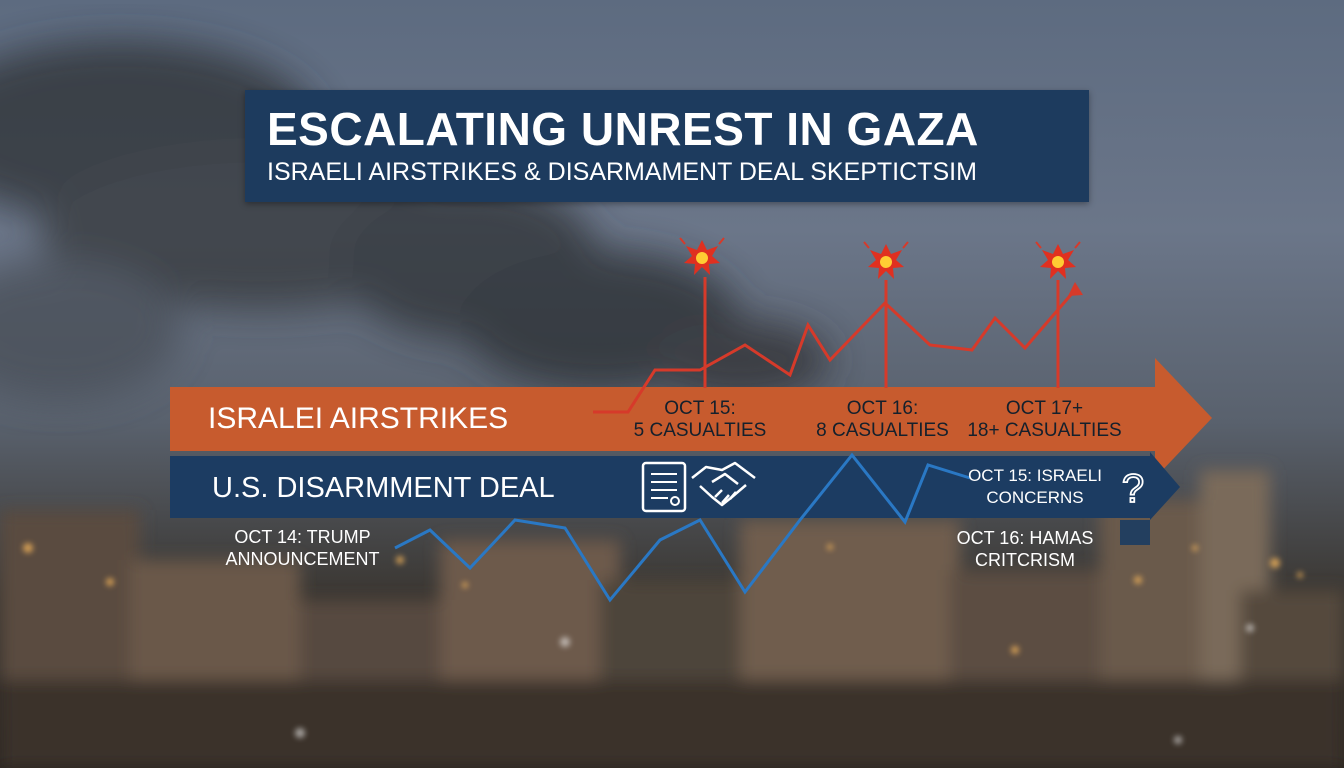 The width and height of the screenshot is (1344, 768). What do you see at coordinates (1035, 487) in the screenshot?
I see `deal-concerns: OCT 15: ISRAELI CONCERNS` at bounding box center [1035, 487].